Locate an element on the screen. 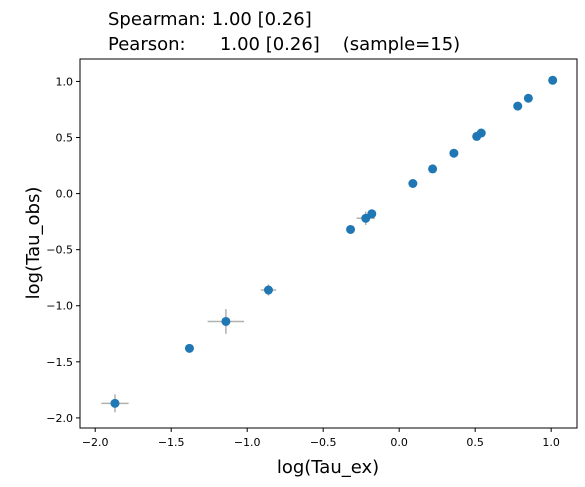 This screenshot has width=585, height=487. y-axis-label: log(Tau_obs) is located at coordinates (33, 243).